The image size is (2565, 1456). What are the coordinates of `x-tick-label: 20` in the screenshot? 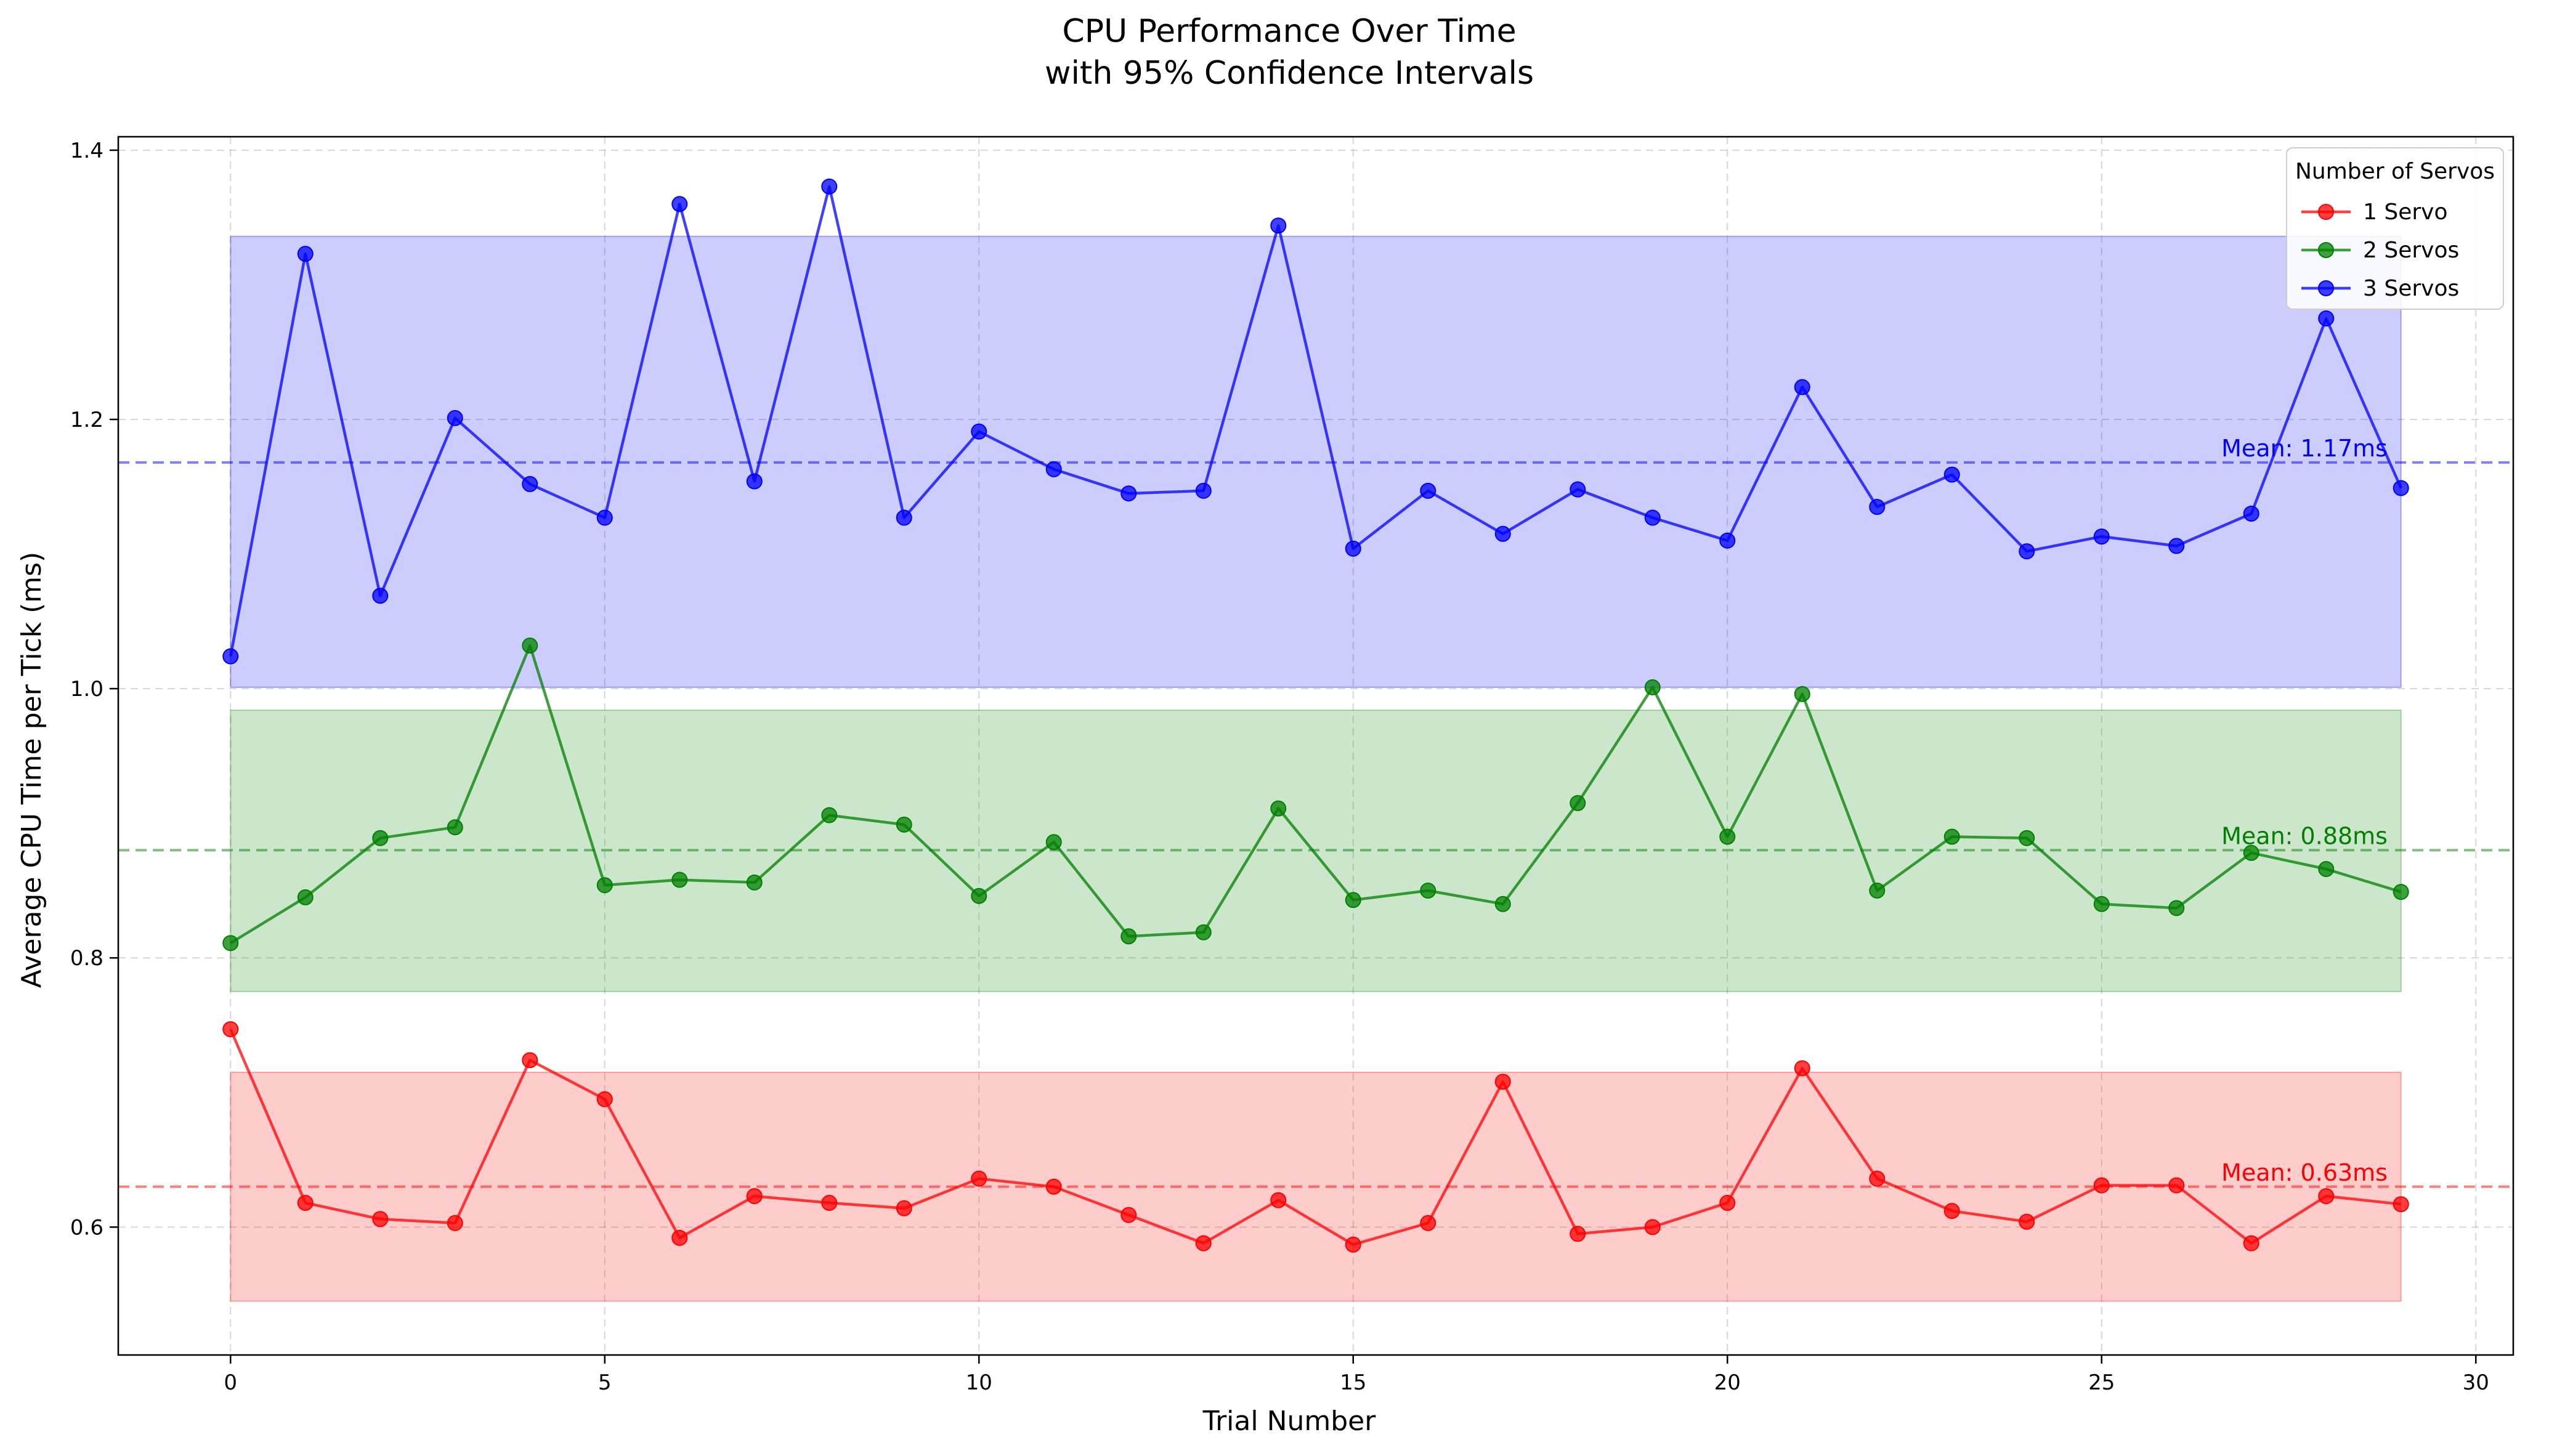 It's located at (1727, 1382).